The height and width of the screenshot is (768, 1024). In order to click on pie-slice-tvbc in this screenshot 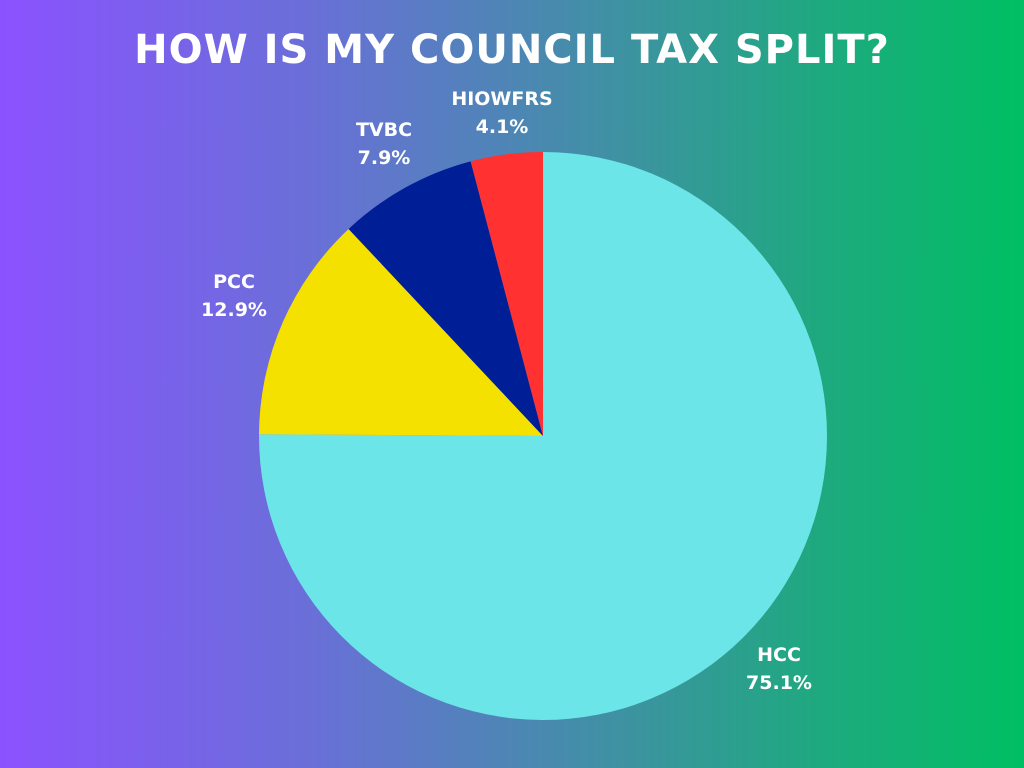, I will do `click(445, 298)`.